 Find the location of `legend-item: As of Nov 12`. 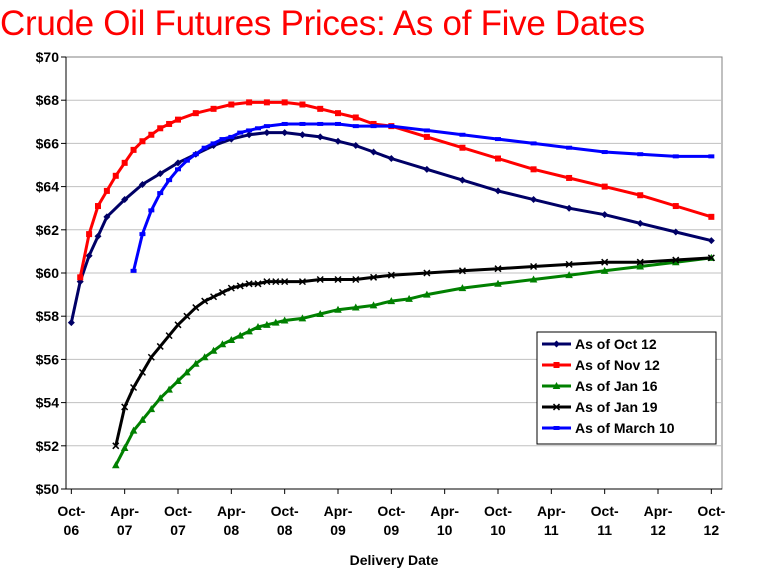

legend-item: As of Nov 12 is located at coordinates (601, 365).